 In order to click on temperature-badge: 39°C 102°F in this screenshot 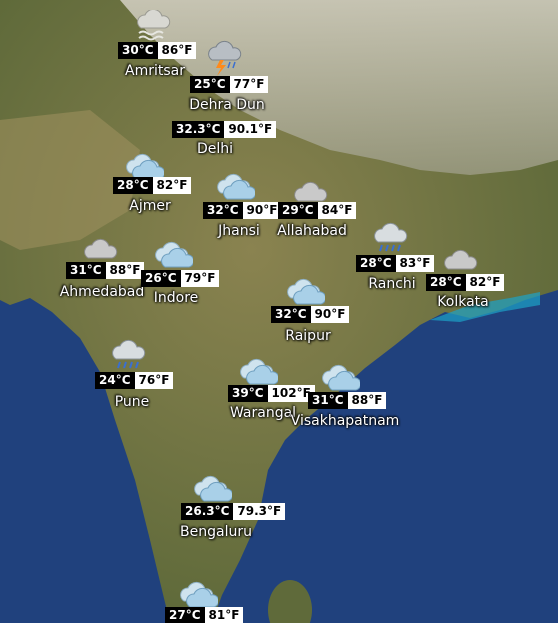, I will do `click(271, 393)`.